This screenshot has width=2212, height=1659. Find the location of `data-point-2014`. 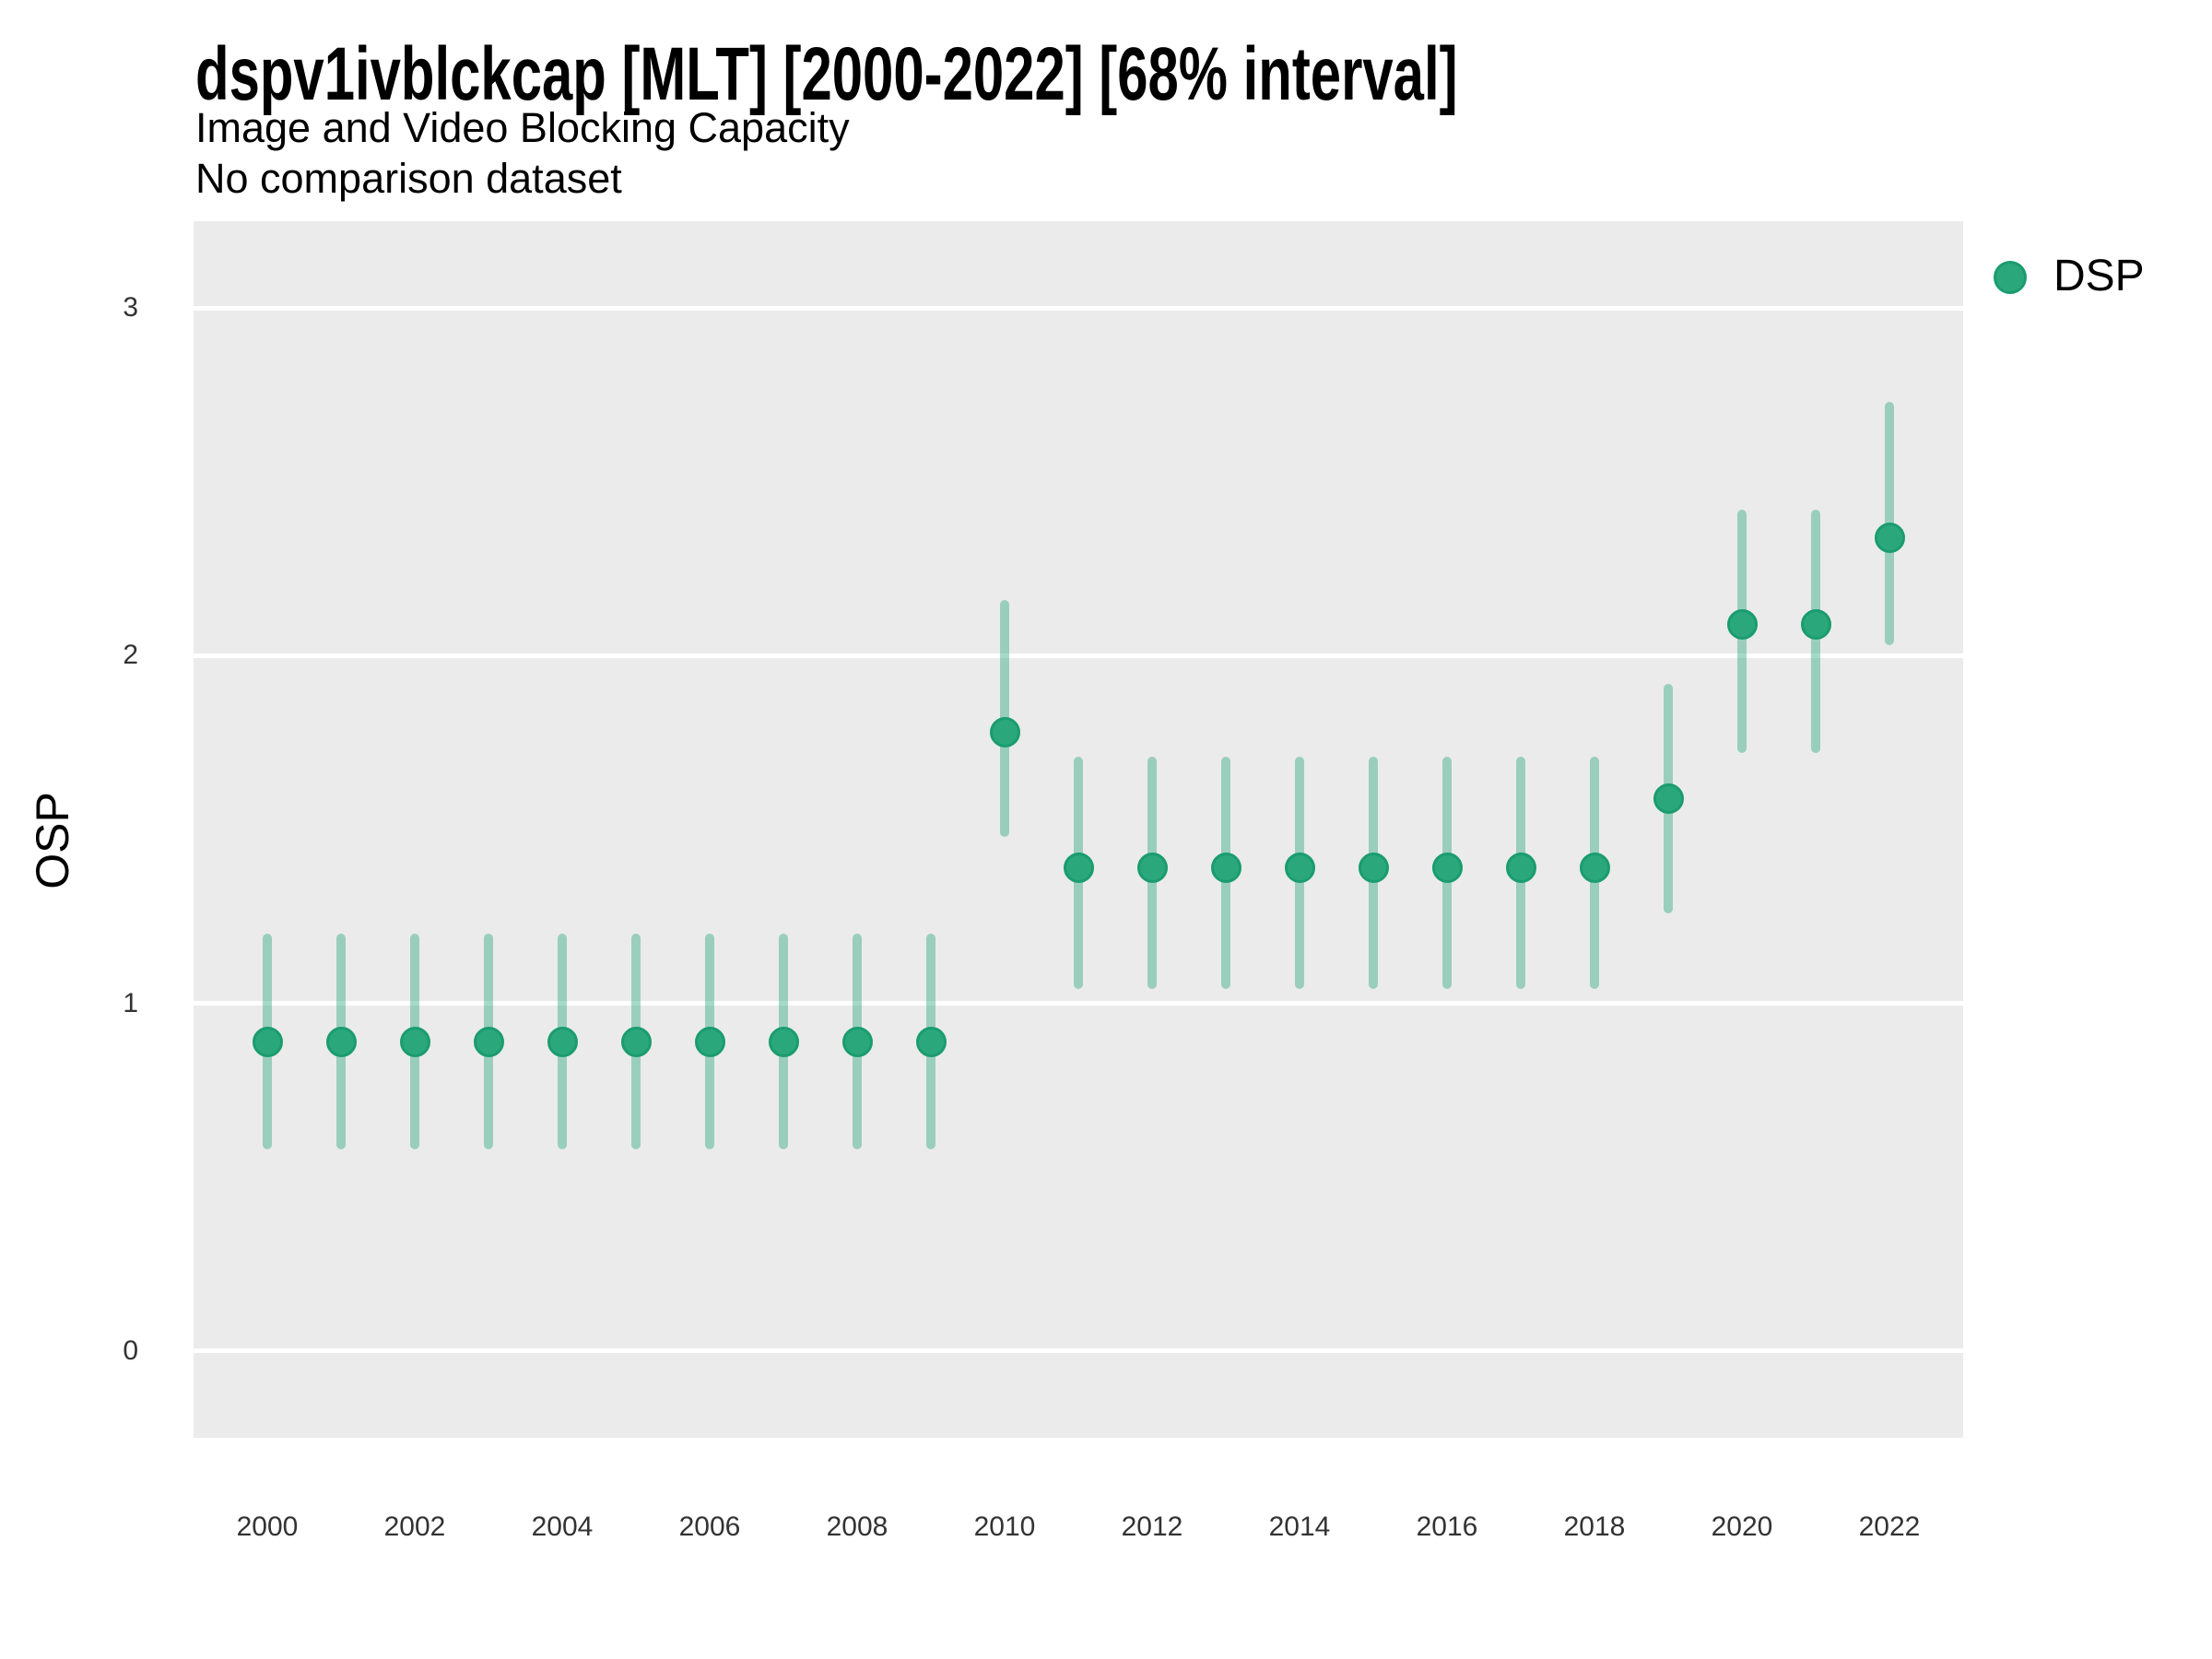

data-point-2014 is located at coordinates (1299, 867).